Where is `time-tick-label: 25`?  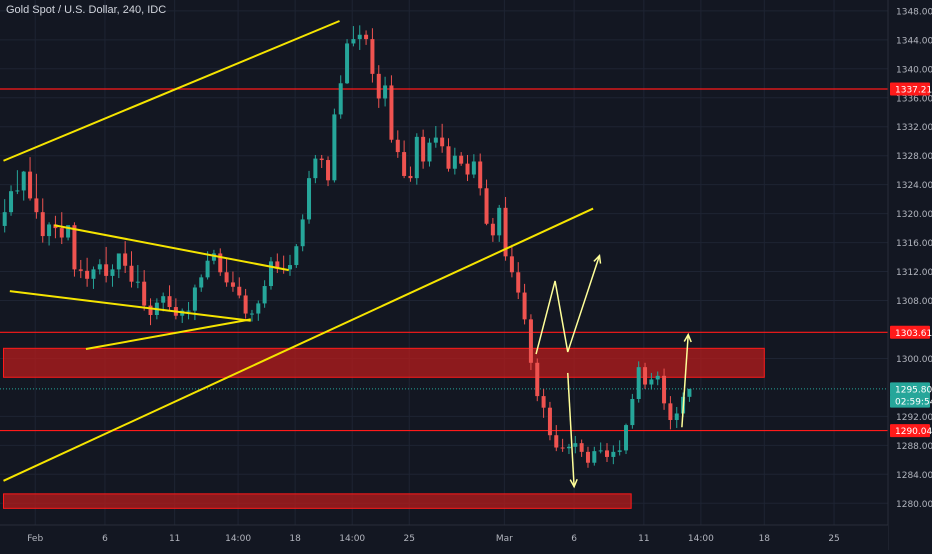
time-tick-label: 25 is located at coordinates (833, 539).